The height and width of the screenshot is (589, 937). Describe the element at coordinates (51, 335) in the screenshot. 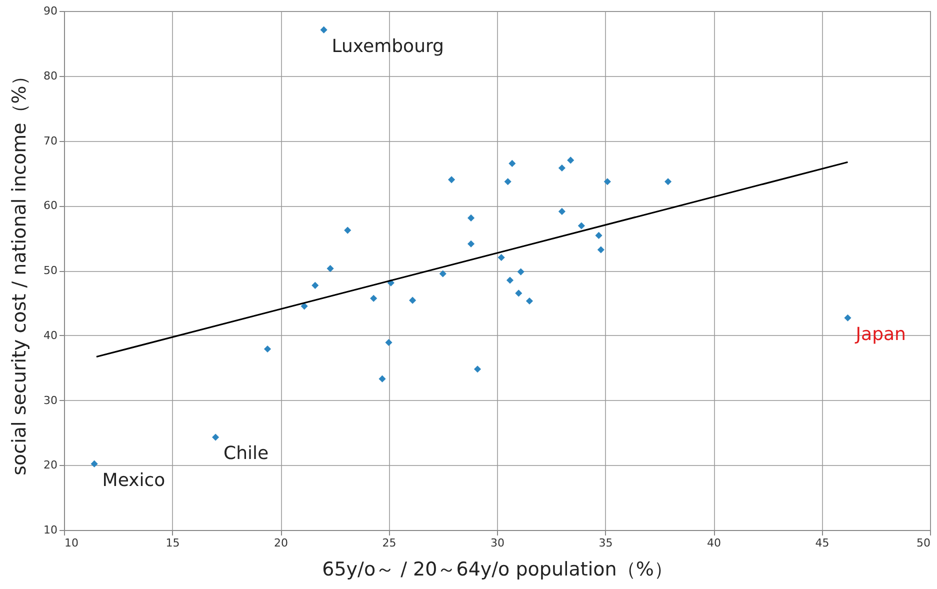

I see `y-tick-label: 40` at that location.